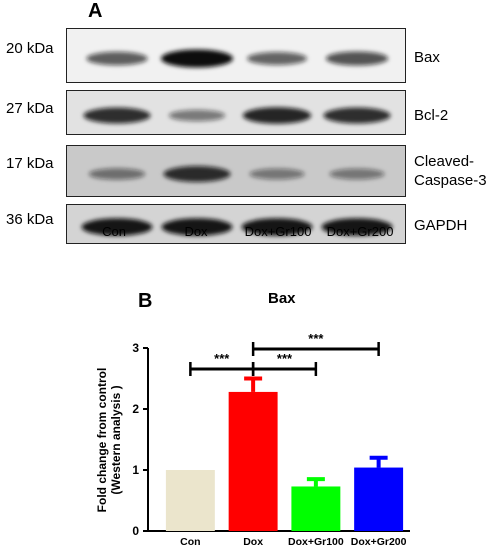 The image size is (494, 550). I want to click on kda-label-gapdh: 36 kDa, so click(30, 219).